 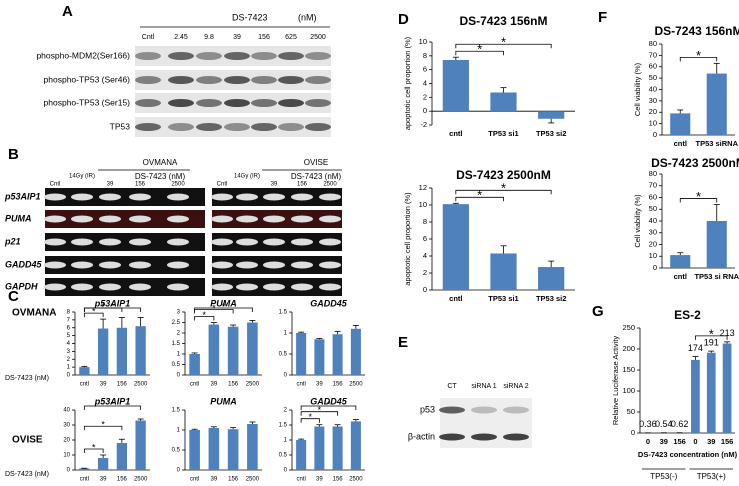 What do you see at coordinates (695, 348) in the screenshot?
I see `value-label: 174` at bounding box center [695, 348].